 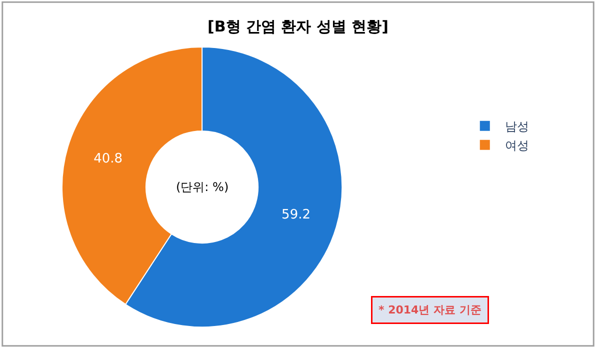 I want to click on text: (단위: %), so click(x=202, y=187).